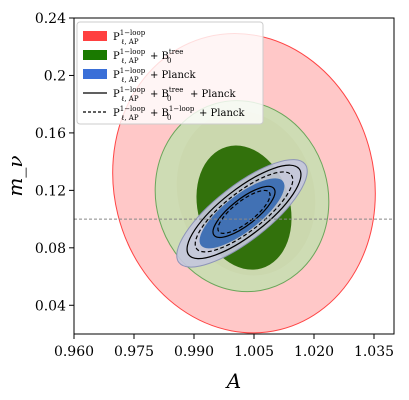 This screenshot has width=409, height=400. Describe the element at coordinates (194, 352) in the screenshot. I see `x-tick-label: 0.990` at that location.